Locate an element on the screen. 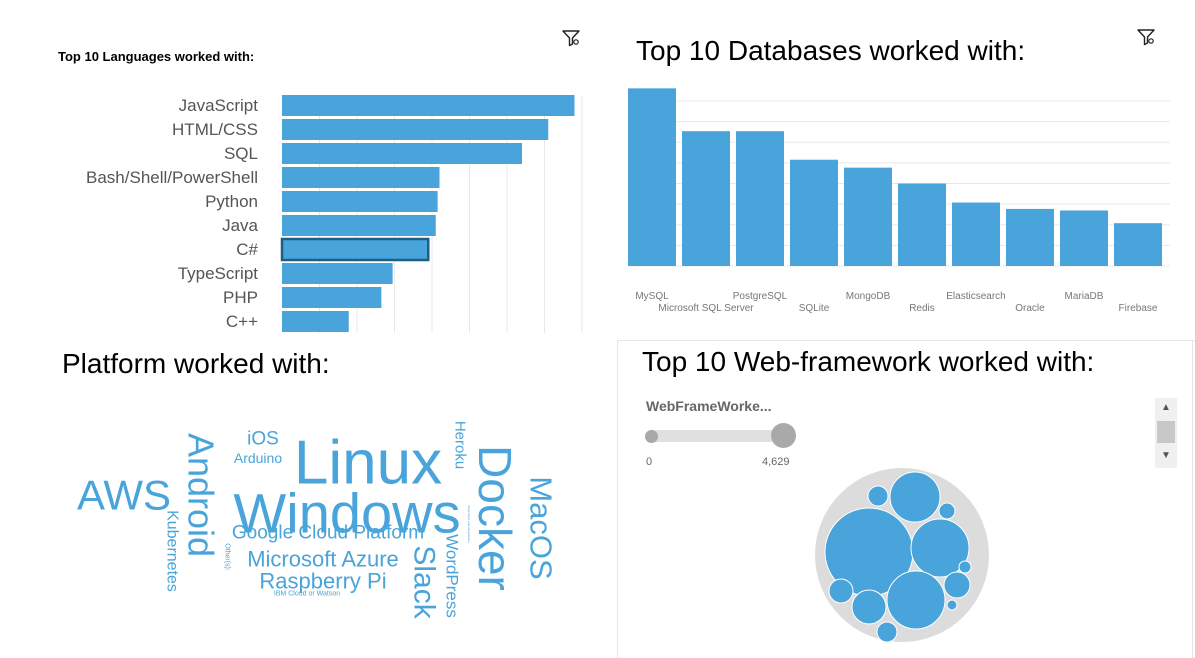 The width and height of the screenshot is (1195, 658). word-cloud-word-slack: Slack is located at coordinates (424, 582).